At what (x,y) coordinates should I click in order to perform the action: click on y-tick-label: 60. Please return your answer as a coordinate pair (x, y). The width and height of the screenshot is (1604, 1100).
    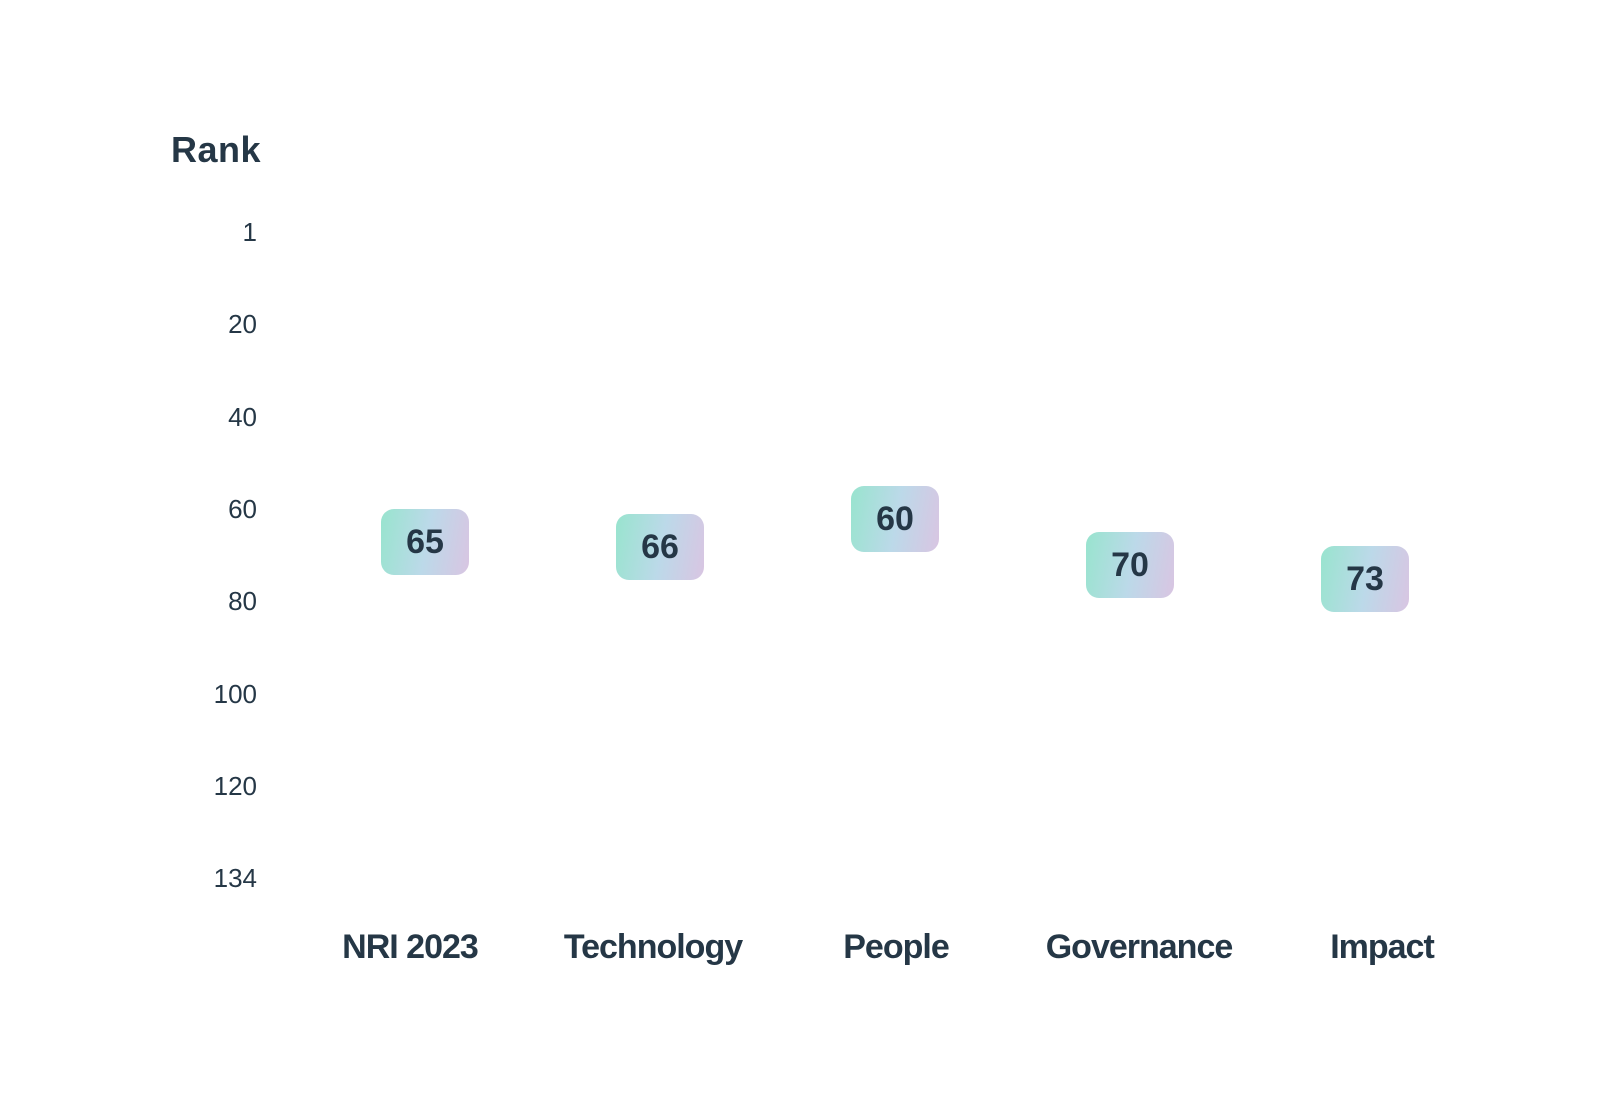
    Looking at the image, I should click on (242, 508).